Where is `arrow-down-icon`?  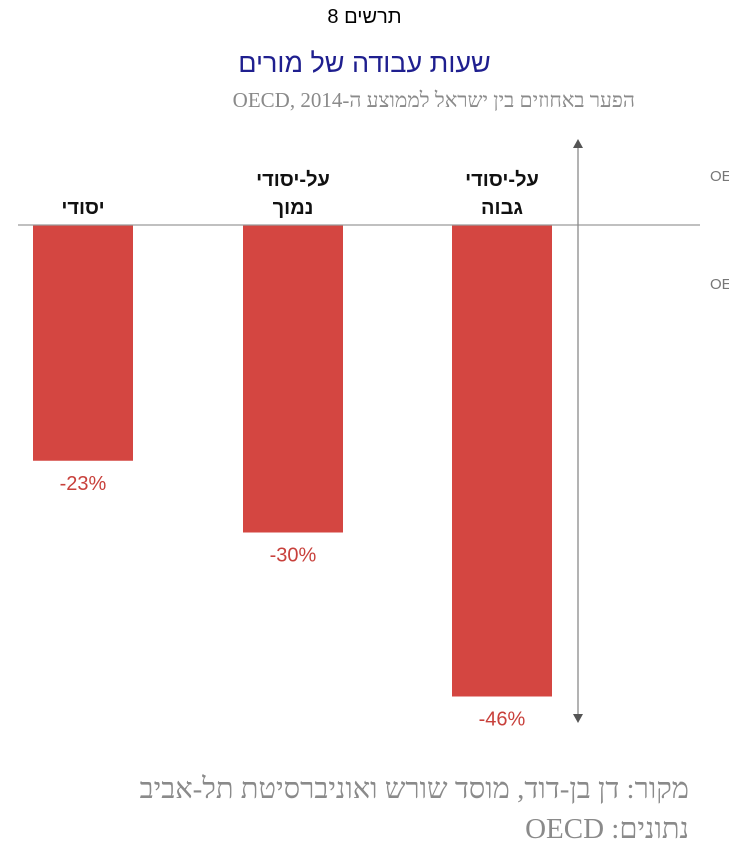
arrow-down-icon is located at coordinates (578, 718).